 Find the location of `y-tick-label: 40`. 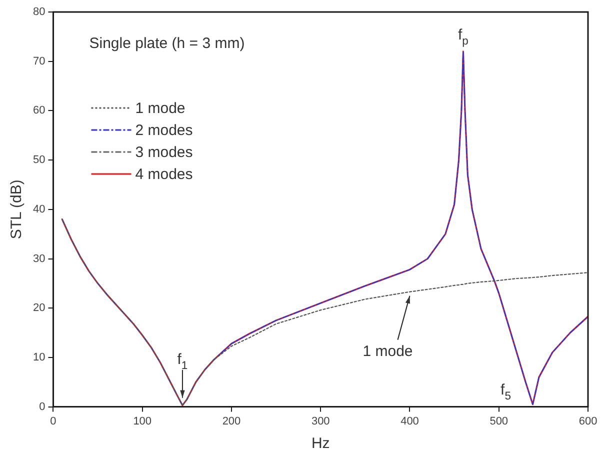

y-tick-label: 40 is located at coordinates (39, 209).